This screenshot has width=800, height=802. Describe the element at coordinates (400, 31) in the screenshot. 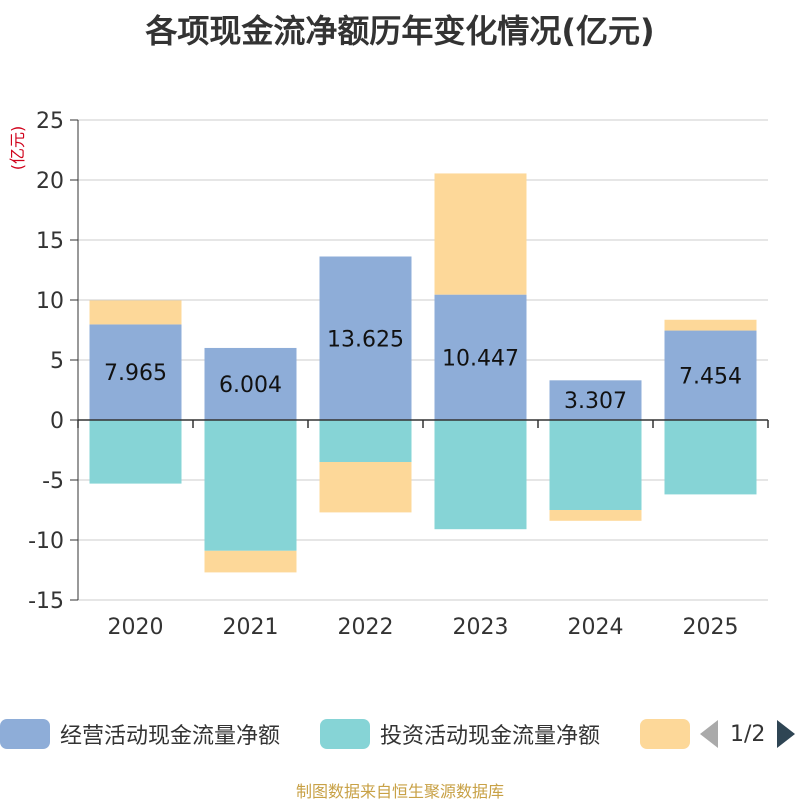

I see `chart-title: 各项现金流净额历年变化情况(亿元)` at that location.